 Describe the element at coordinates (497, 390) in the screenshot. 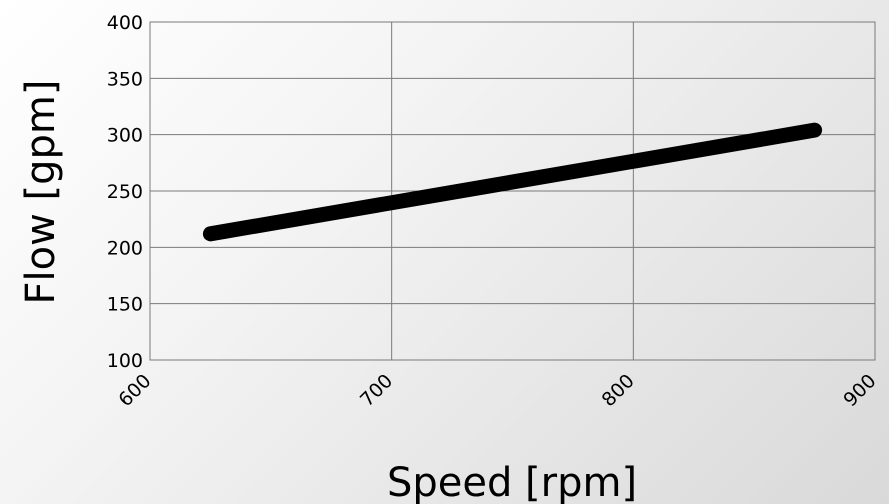

I see `x-tick-labels: 600 700 800 900` at that location.